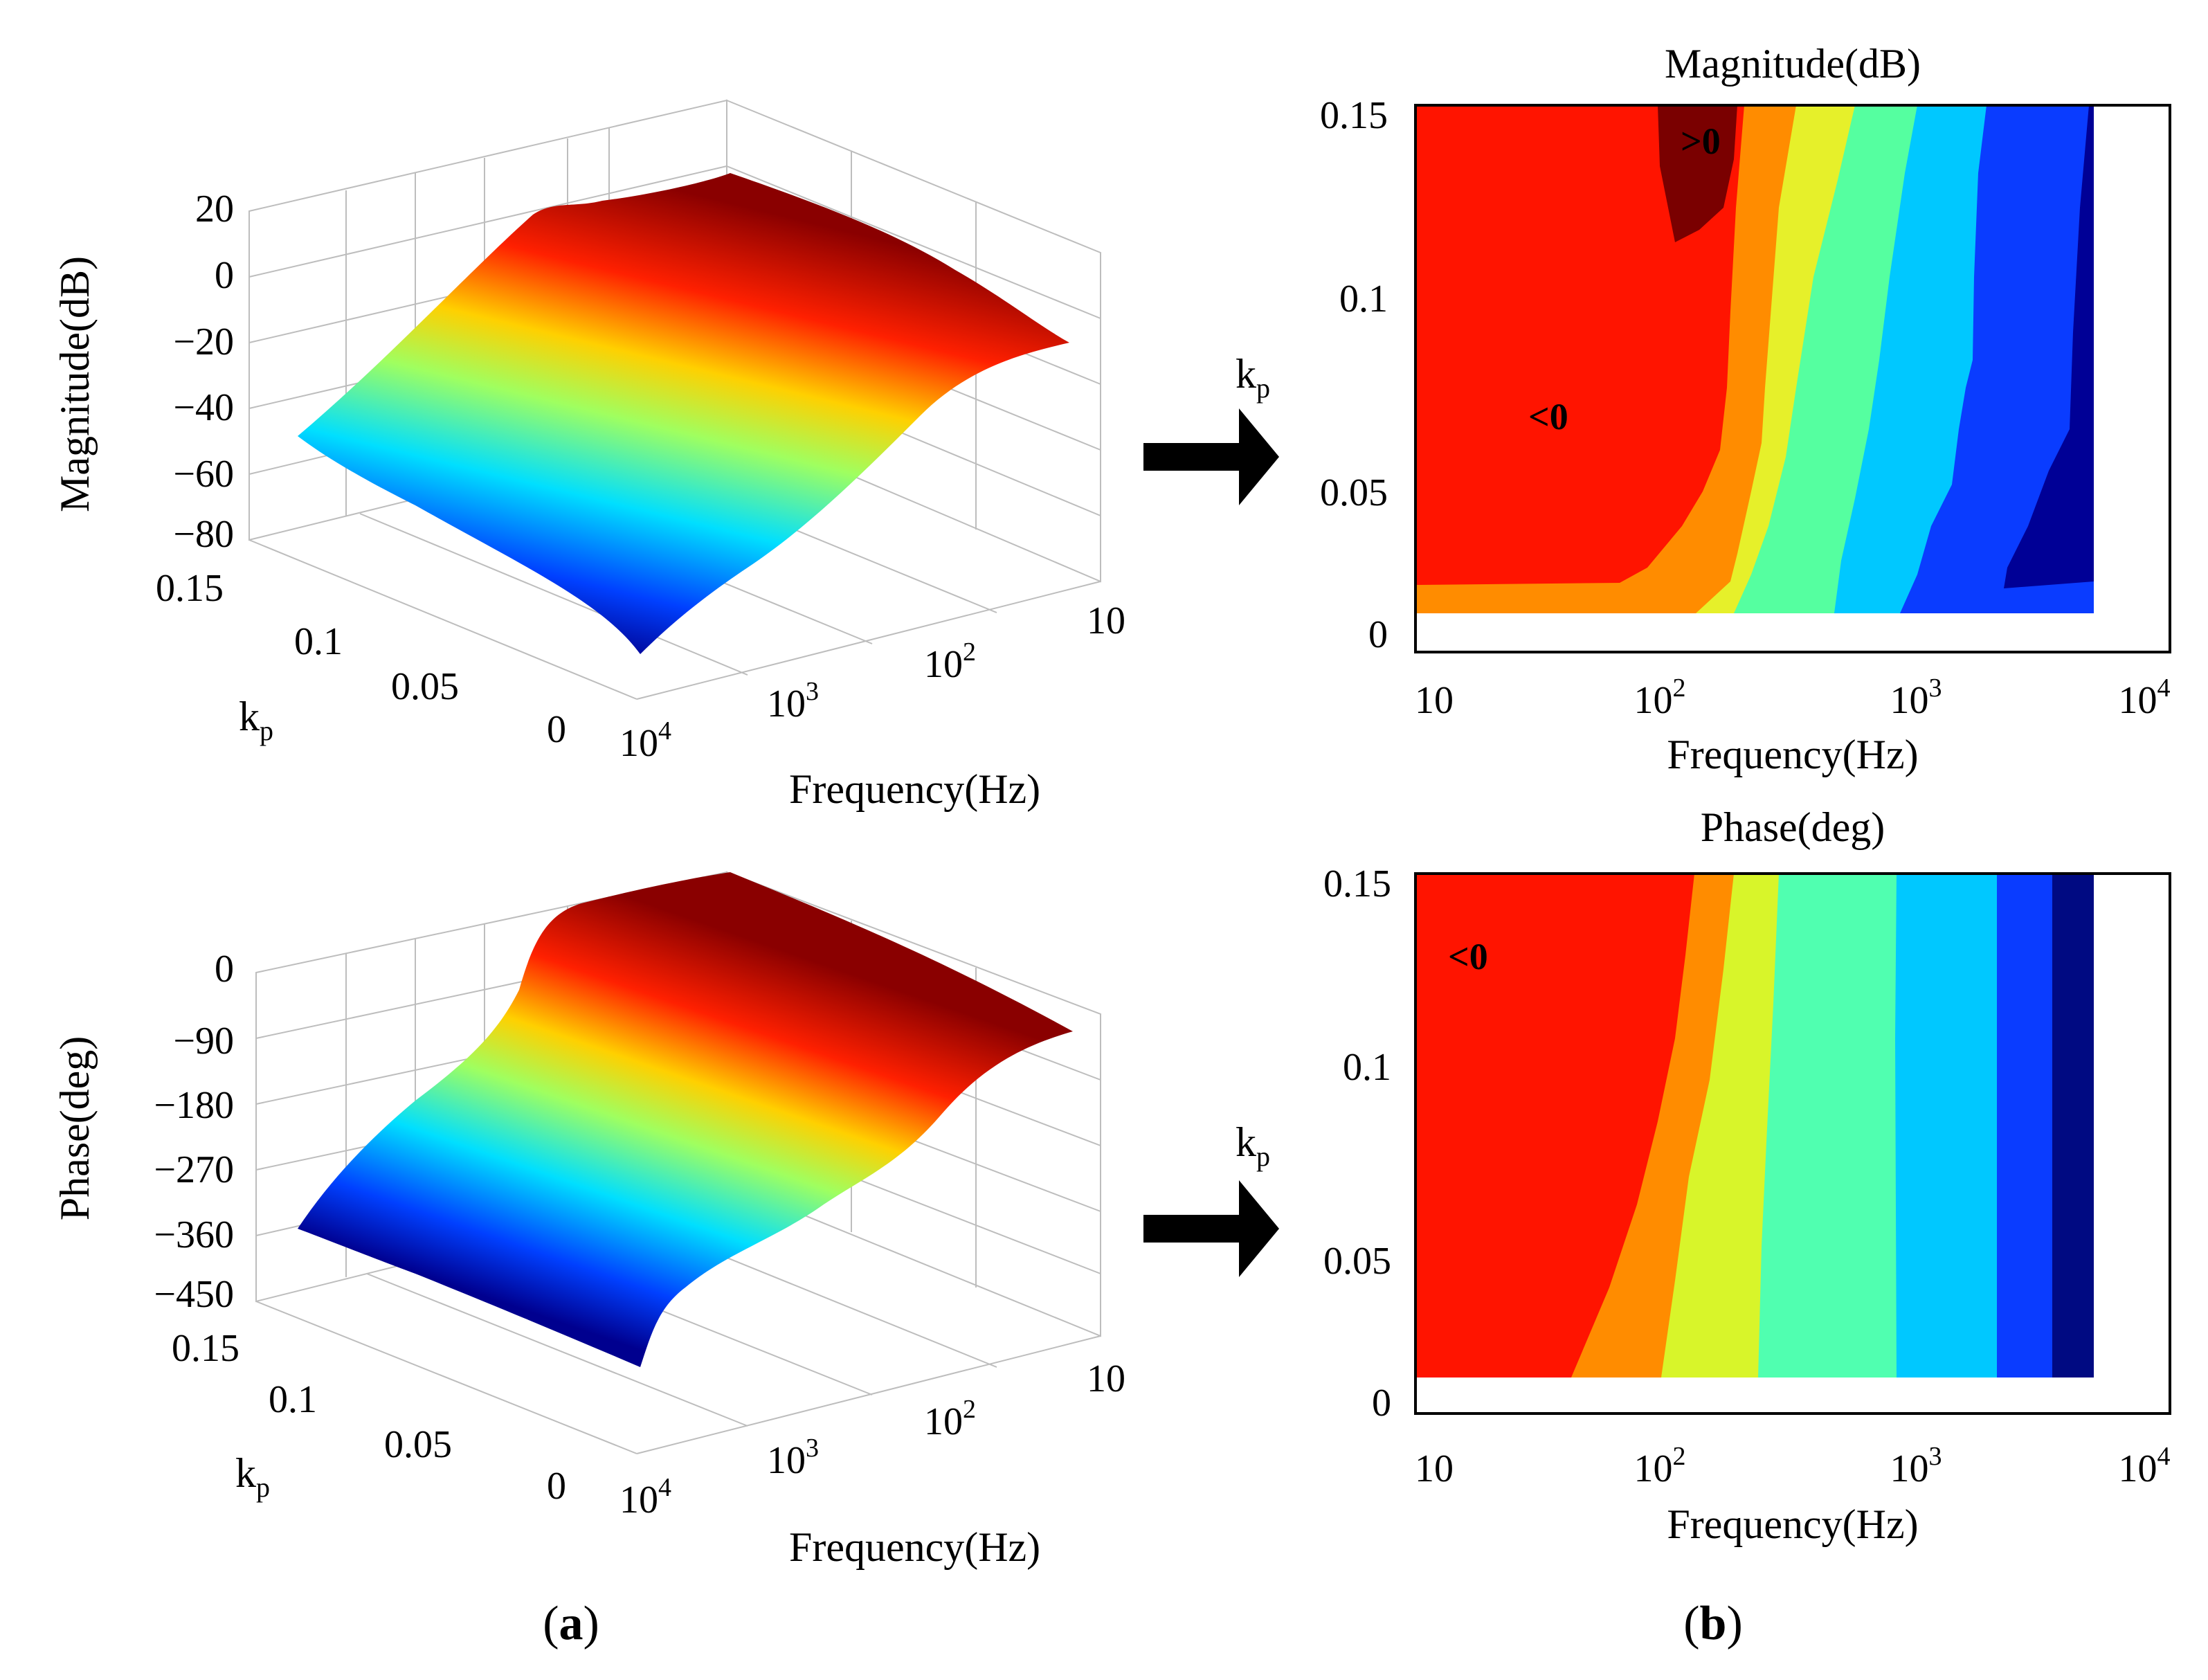 The image size is (2208, 1680). Describe the element at coordinates (1713, 1623) in the screenshot. I see `panel-label-b: (b)` at that location.